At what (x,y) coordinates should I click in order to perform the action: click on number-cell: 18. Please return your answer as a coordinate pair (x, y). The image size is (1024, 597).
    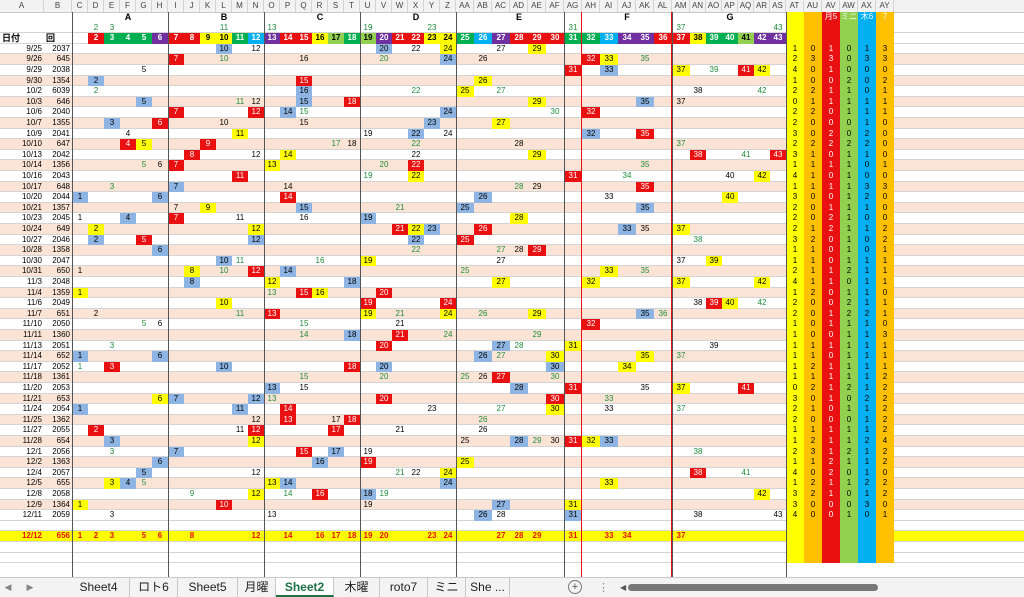
    Looking at the image, I should click on (352, 335).